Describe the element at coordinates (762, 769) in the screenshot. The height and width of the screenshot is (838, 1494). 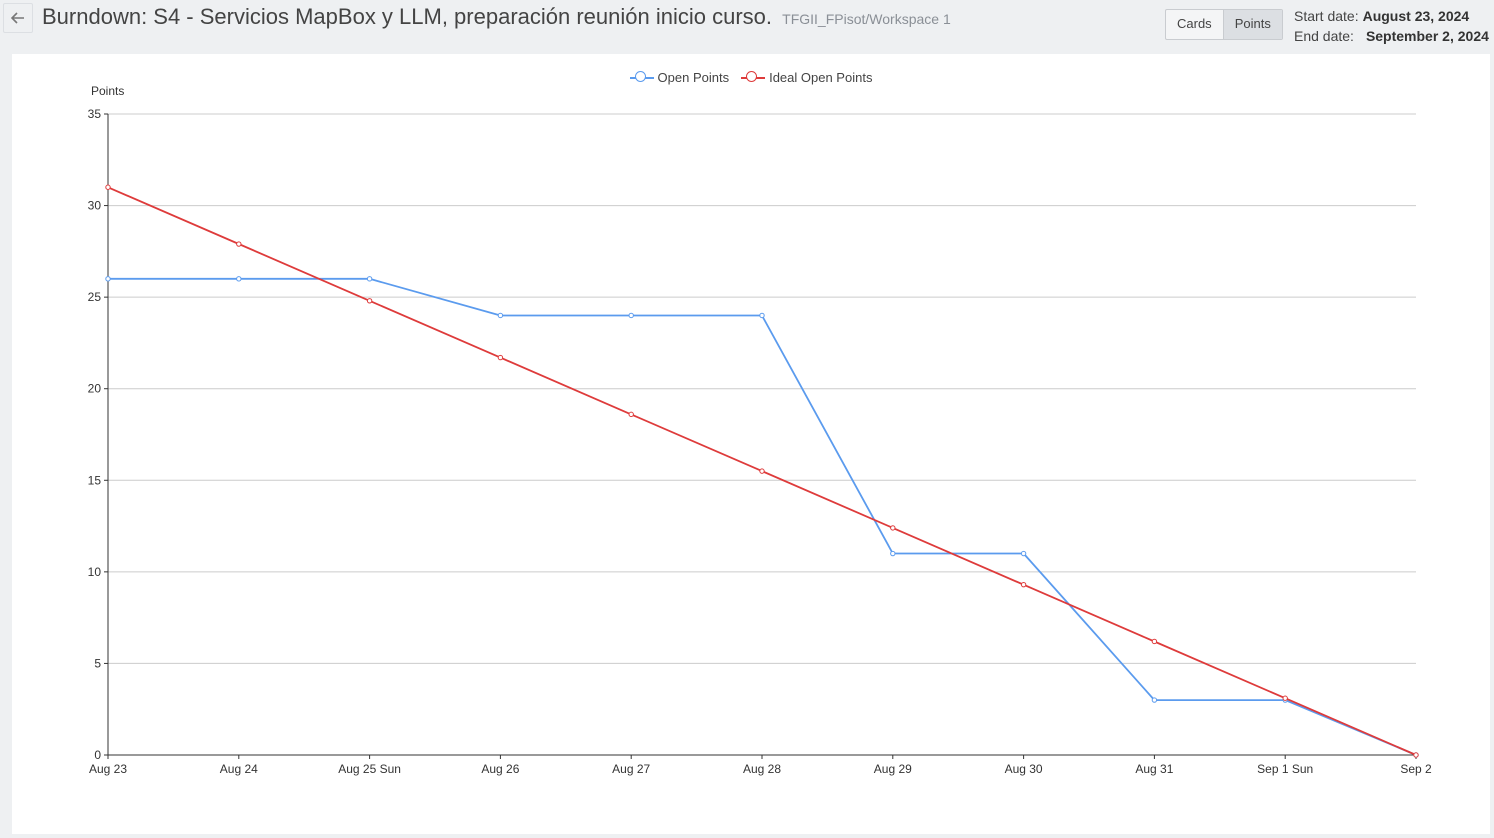
I see `x-tick-label: Aug 28` at that location.